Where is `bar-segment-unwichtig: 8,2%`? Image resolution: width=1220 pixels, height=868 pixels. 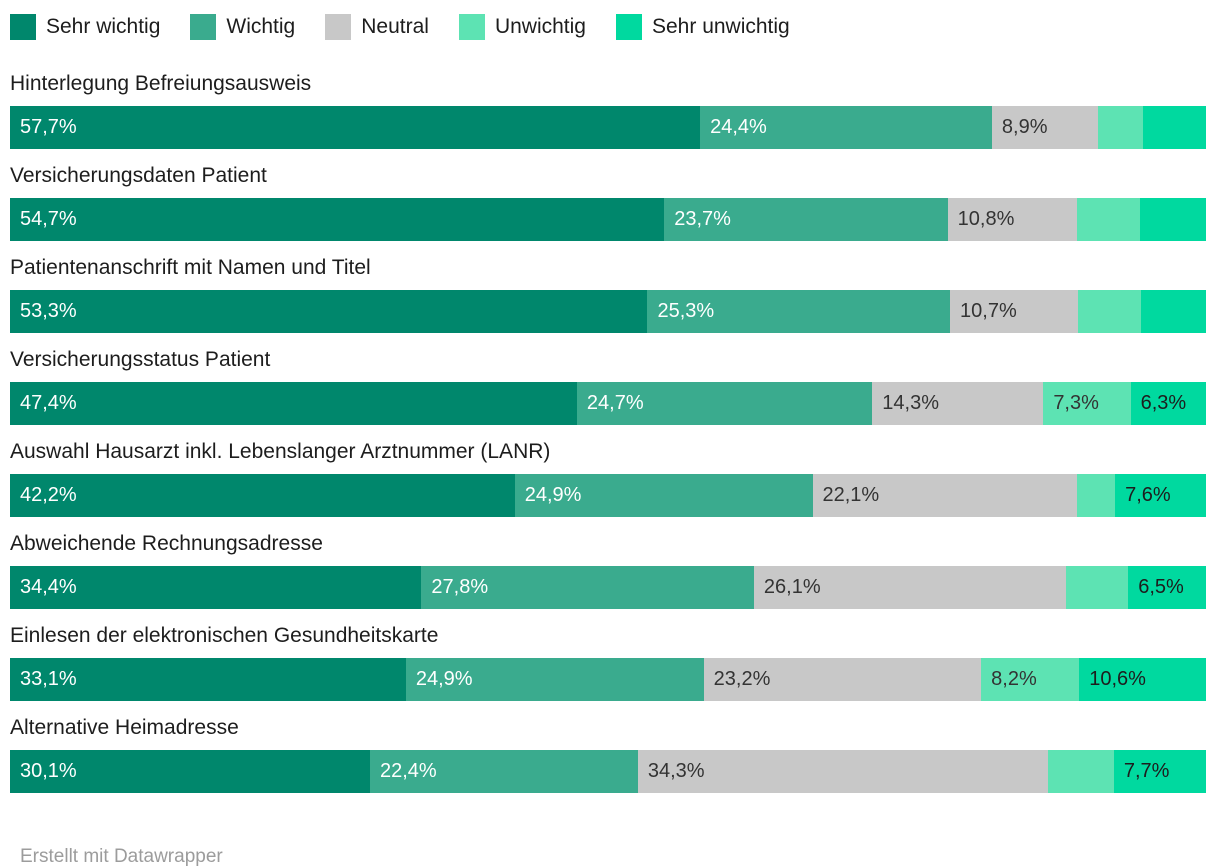 bar-segment-unwichtig: 8,2% is located at coordinates (1030, 679).